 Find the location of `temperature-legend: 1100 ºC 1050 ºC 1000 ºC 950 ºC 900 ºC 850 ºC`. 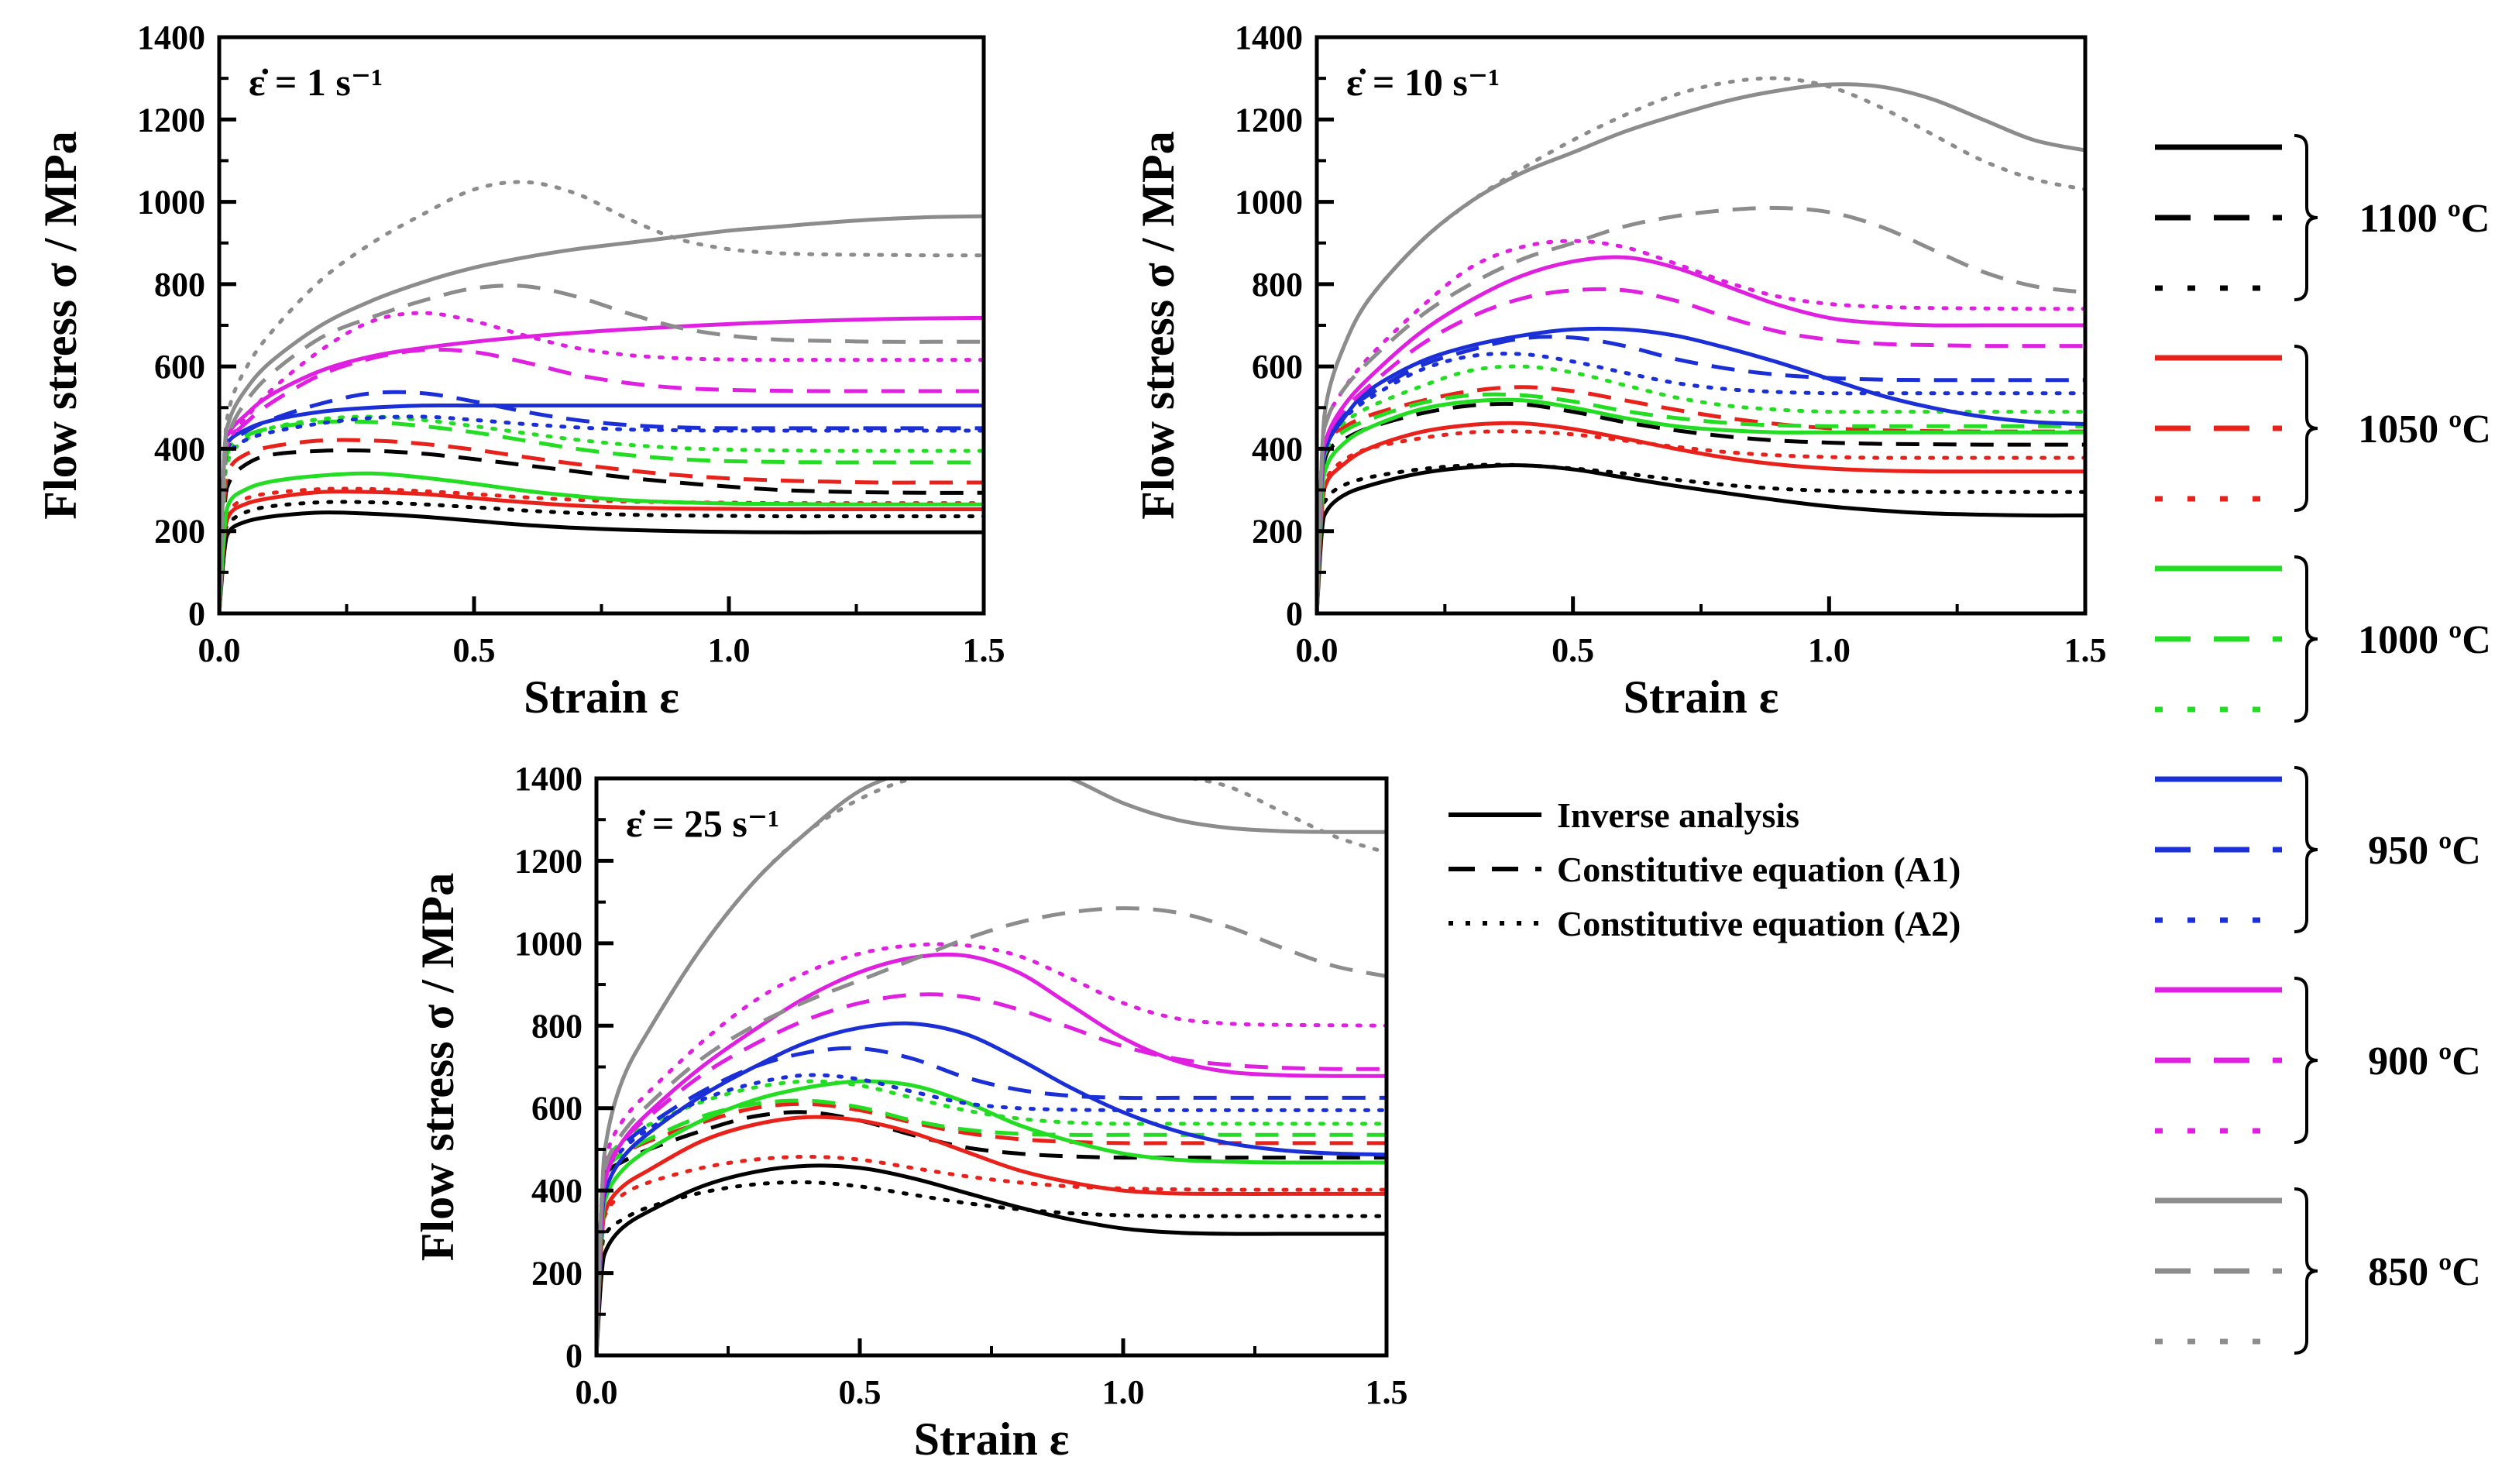

temperature-legend: 1100 ºC 1050 ºC 1000 ºC 950 ºC 900 ºC 850 ºC is located at coordinates (2323, 744).